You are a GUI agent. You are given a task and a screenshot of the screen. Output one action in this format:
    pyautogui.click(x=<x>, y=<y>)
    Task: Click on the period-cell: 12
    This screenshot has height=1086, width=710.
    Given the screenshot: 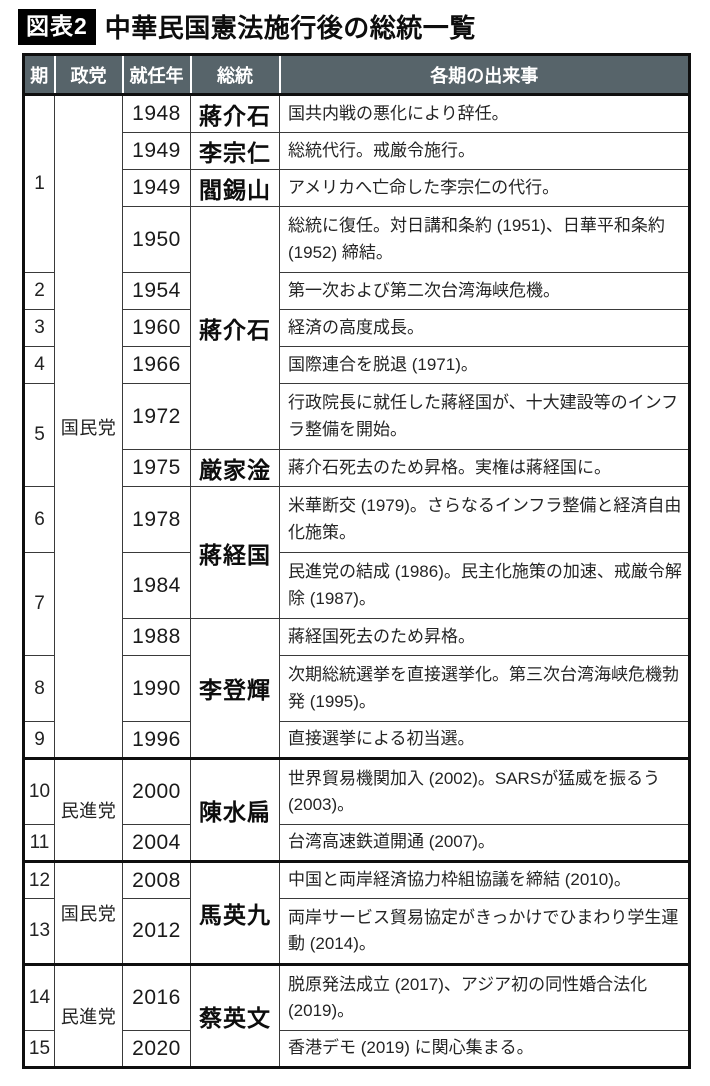 What is the action you would take?
    pyautogui.click(x=39, y=879)
    